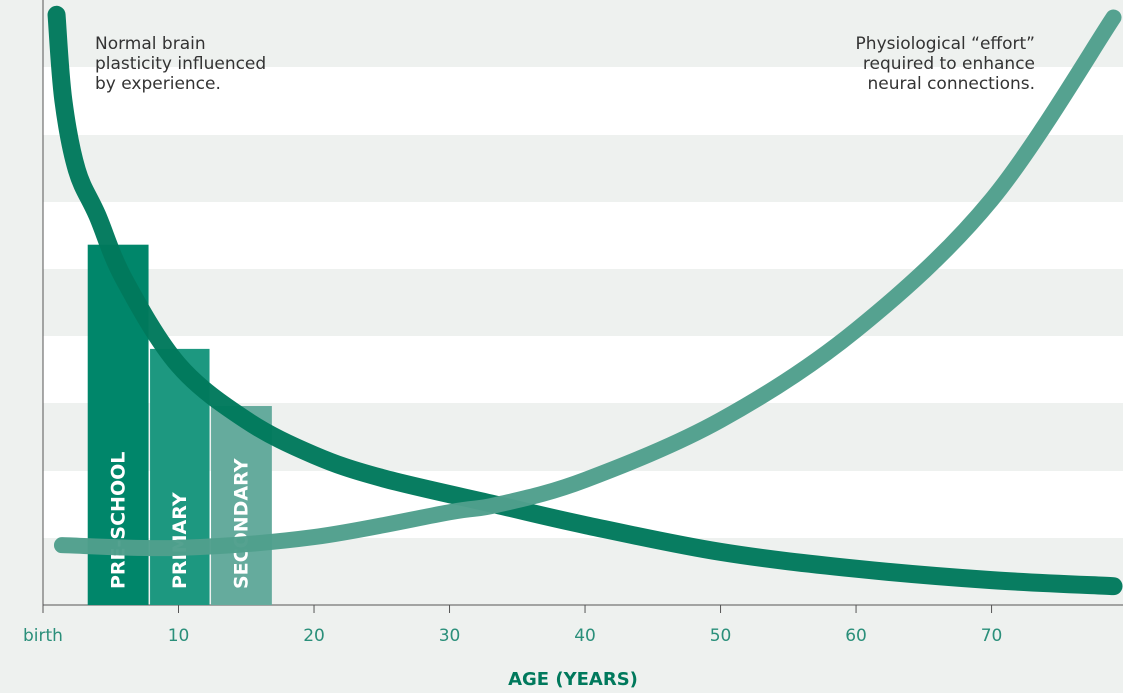 This screenshot has height=693, width=1123. I want to click on x-tick-label: 50, so click(721, 636).